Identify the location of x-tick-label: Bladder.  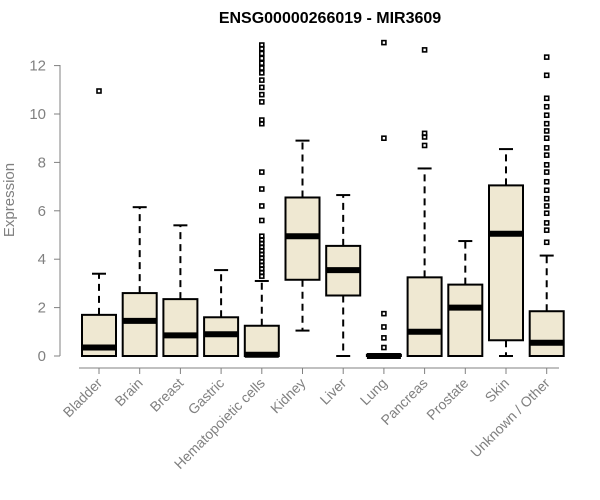
(83, 398).